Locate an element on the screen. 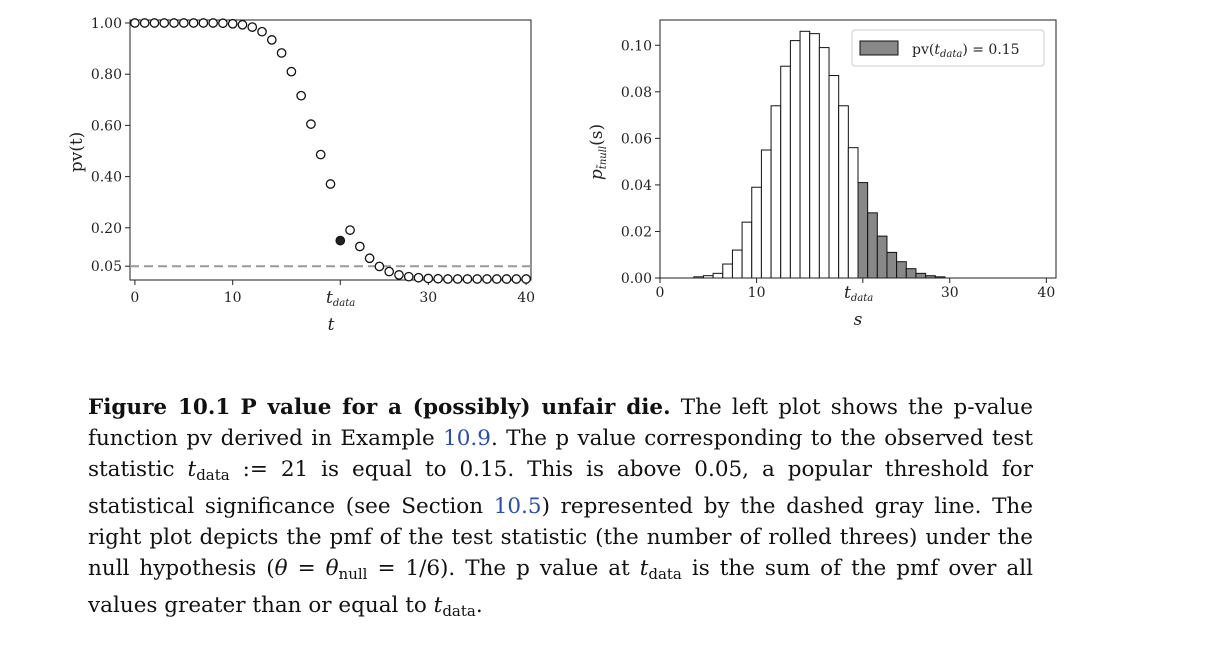  right-x-tick-label: 10 is located at coordinates (757, 293).